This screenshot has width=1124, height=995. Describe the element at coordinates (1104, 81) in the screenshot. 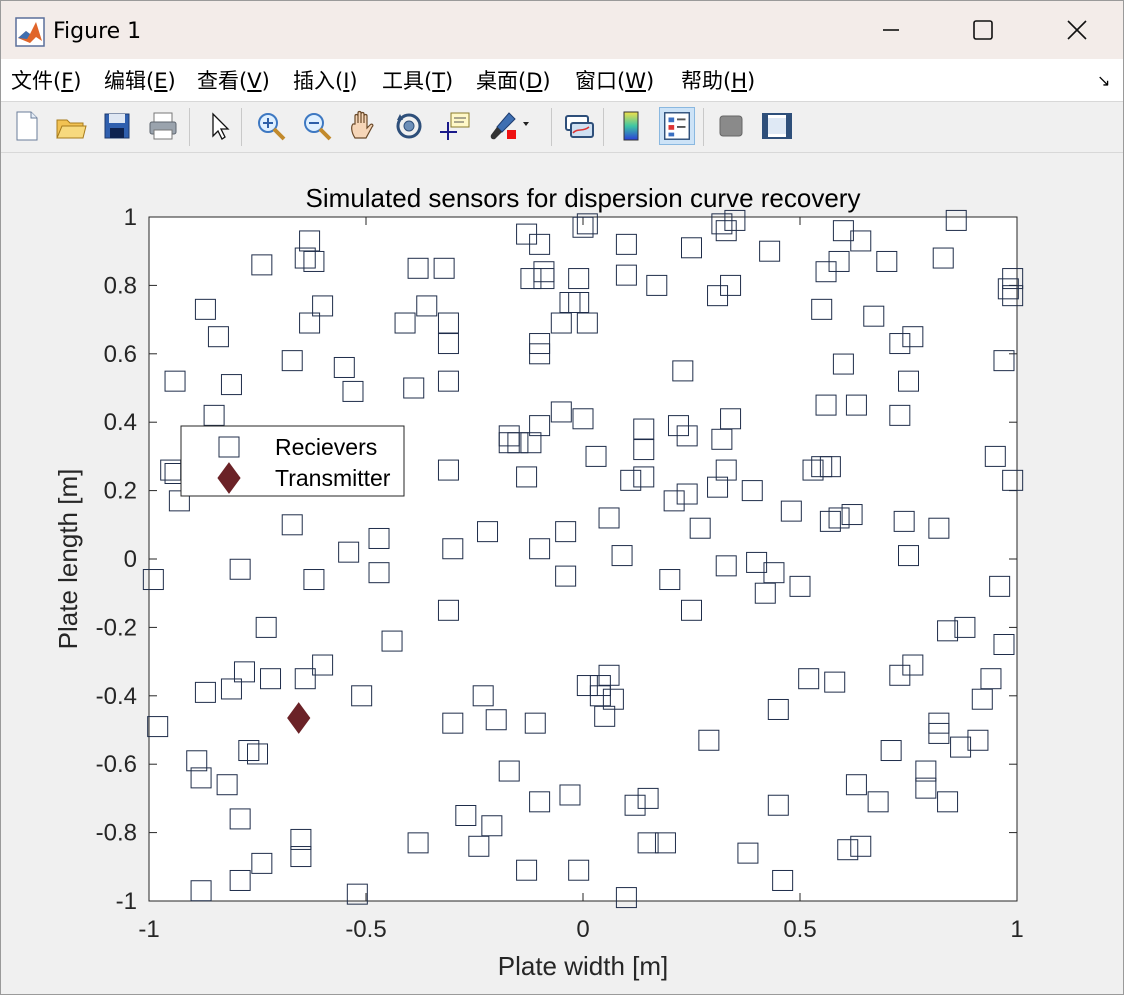

I see `menu-dock-arrow-icon: ↘` at that location.